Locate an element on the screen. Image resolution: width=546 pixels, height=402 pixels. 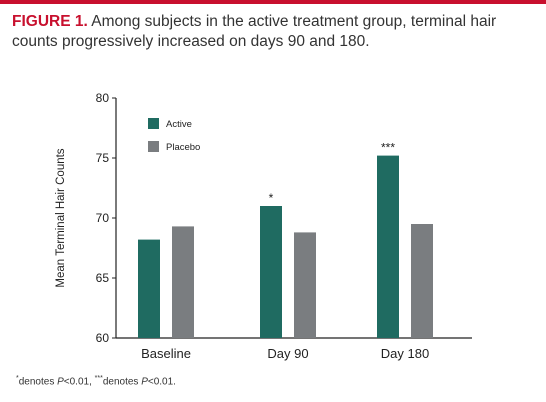
footnote-p-1: P is located at coordinates (60, 382).